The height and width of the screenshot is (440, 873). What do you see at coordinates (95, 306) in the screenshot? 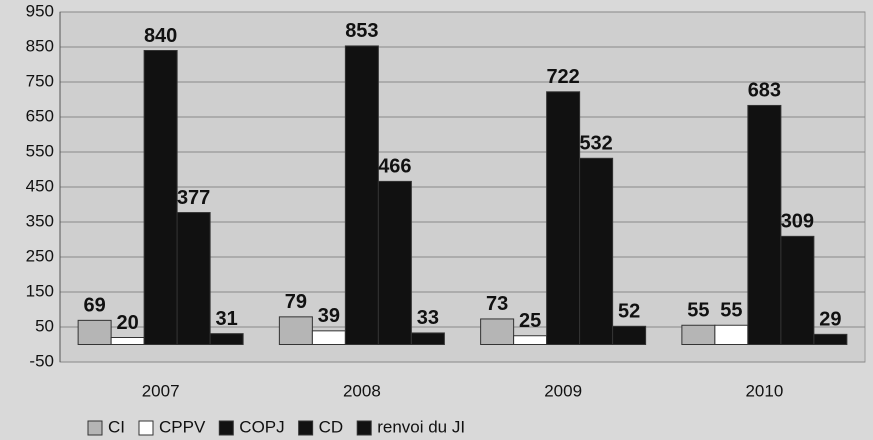
I see `data-label: 69` at bounding box center [95, 306].